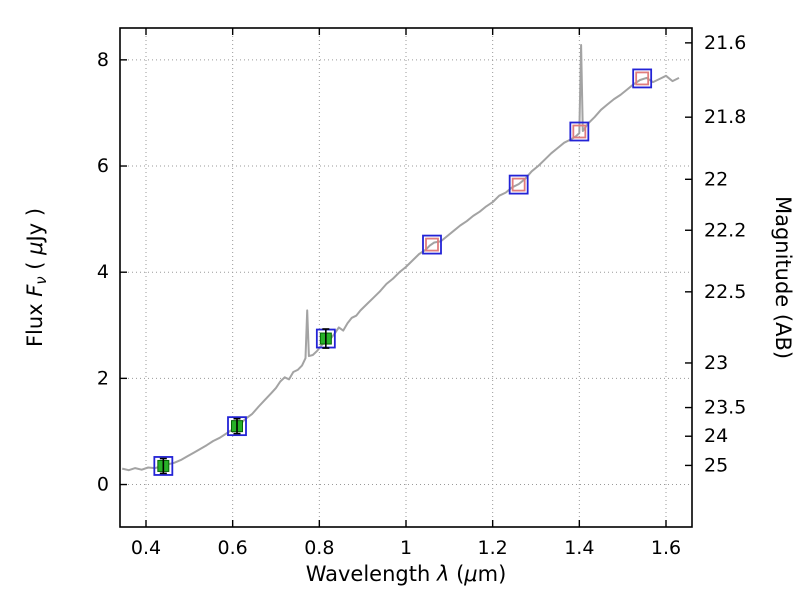 The image size is (800, 600). What do you see at coordinates (319, 548) in the screenshot?
I see `x-tick-label: 0.8` at bounding box center [319, 548].